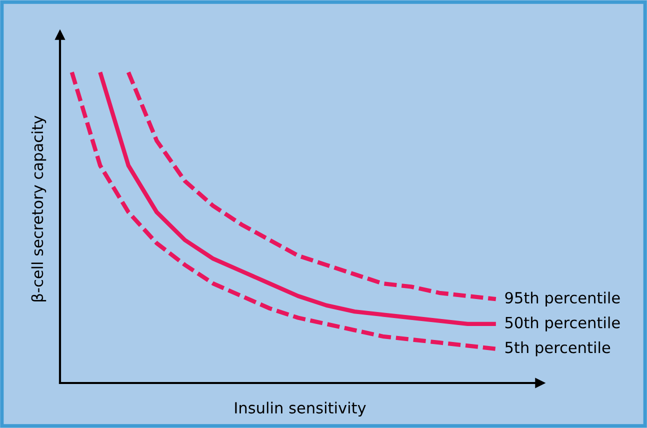 The width and height of the screenshot is (647, 428). Describe the element at coordinates (300, 409) in the screenshot. I see `x-axis-title: Insulin sensitivity` at that location.